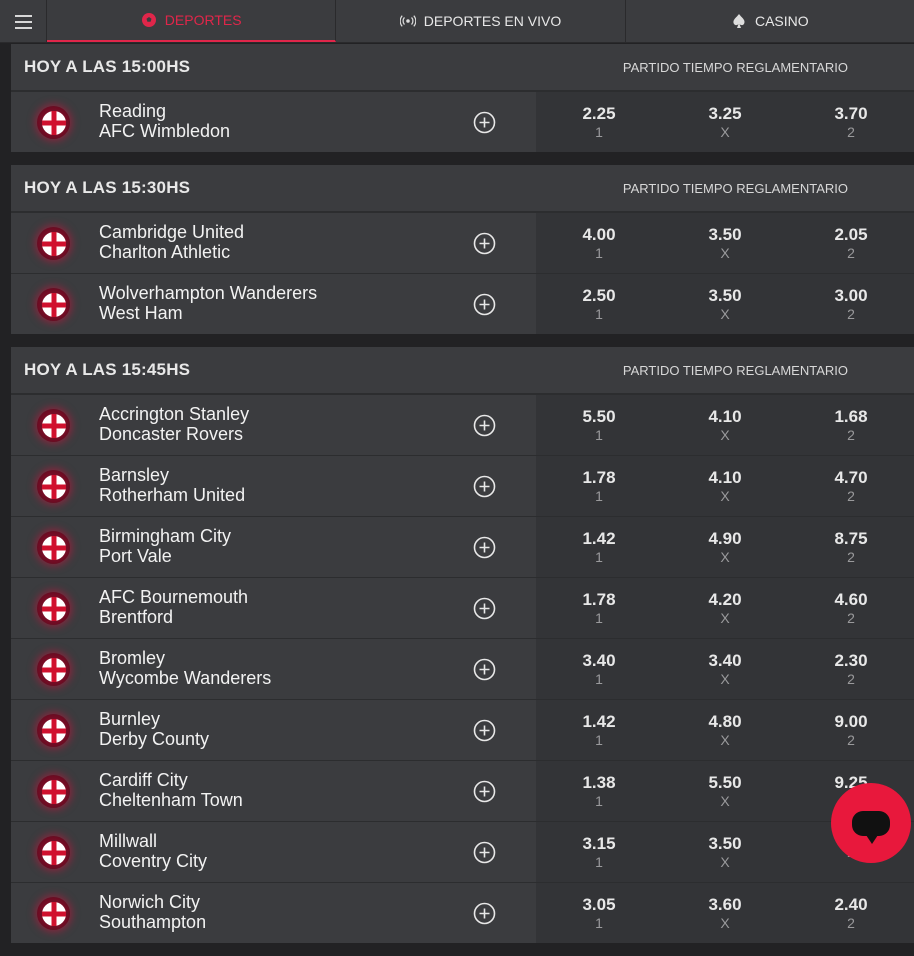  Describe the element at coordinates (851, 913) in the screenshot. I see `odds-button: 2.40 2` at that location.